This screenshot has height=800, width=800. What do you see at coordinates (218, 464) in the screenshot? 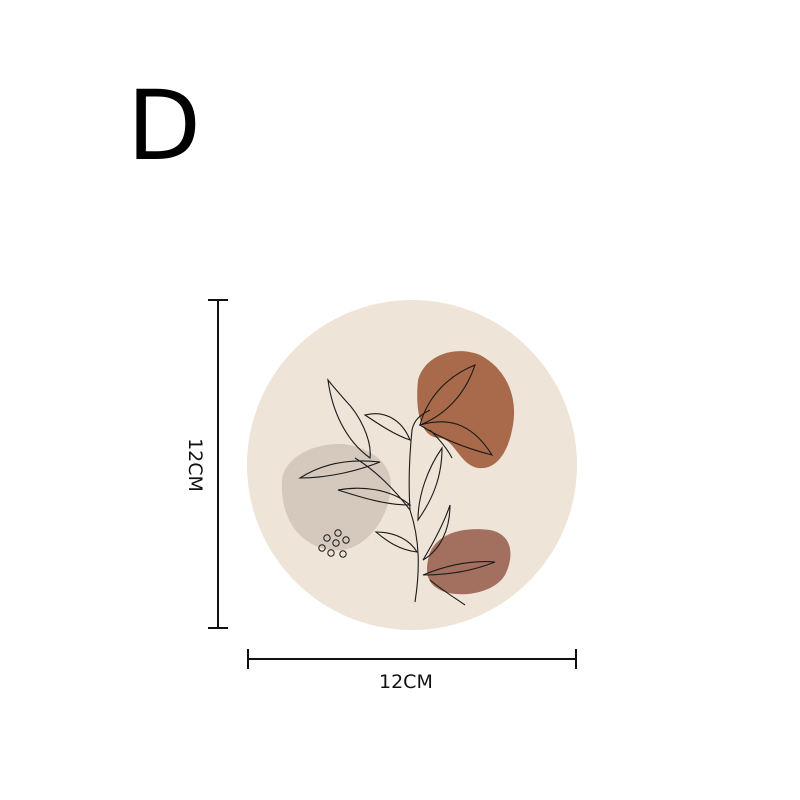
I see `height-dimension-line` at bounding box center [218, 464].